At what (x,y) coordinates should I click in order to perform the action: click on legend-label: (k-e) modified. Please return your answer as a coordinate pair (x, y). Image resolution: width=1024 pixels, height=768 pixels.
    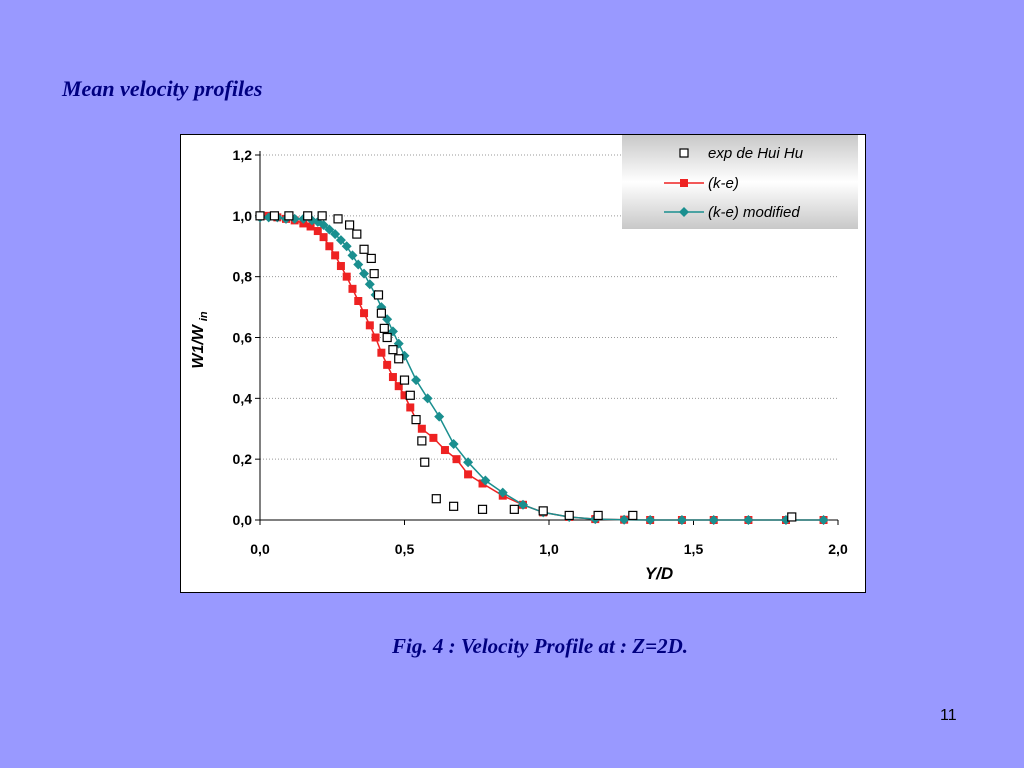
    Looking at the image, I should click on (754, 212).